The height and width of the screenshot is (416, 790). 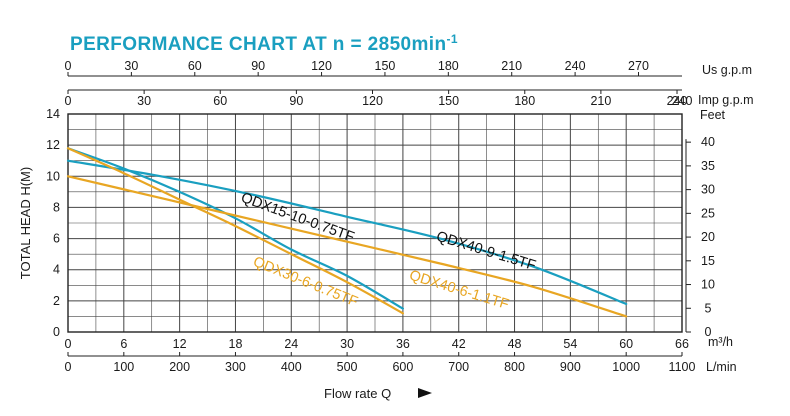 I want to click on y-tick-label: 4, so click(x=56, y=270).